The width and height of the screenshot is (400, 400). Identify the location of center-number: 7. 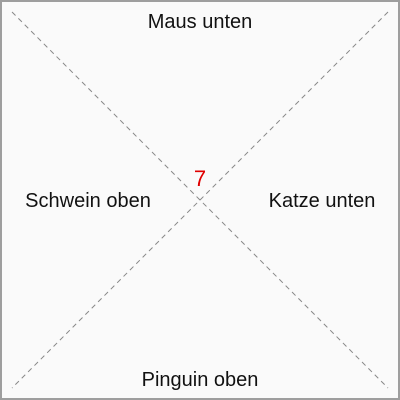
(200, 178).